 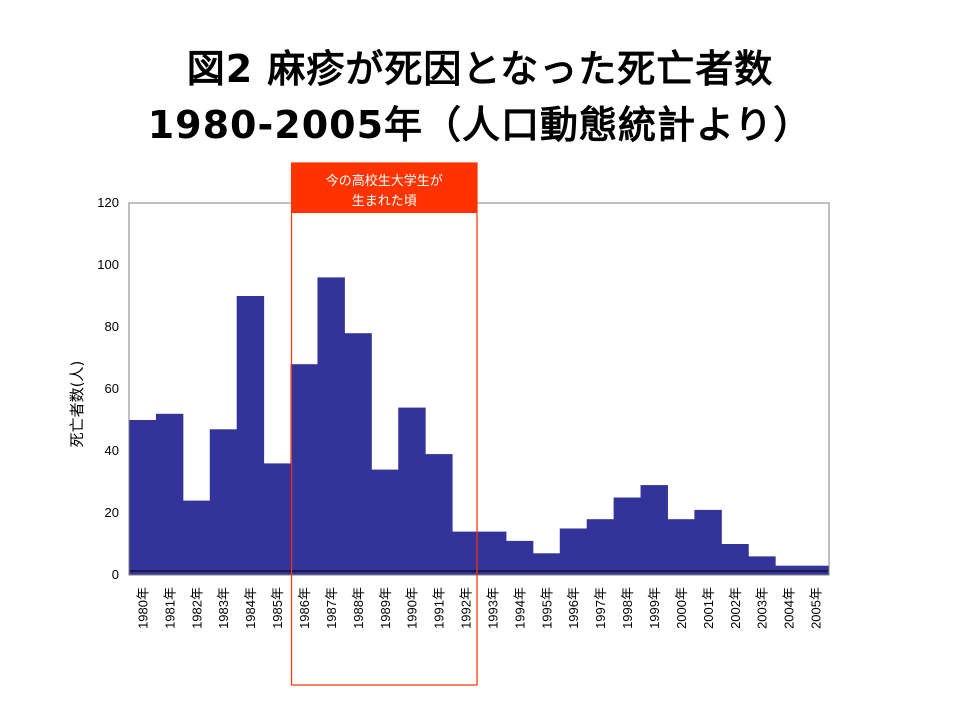 I want to click on bar-1991年, so click(x=439, y=514).